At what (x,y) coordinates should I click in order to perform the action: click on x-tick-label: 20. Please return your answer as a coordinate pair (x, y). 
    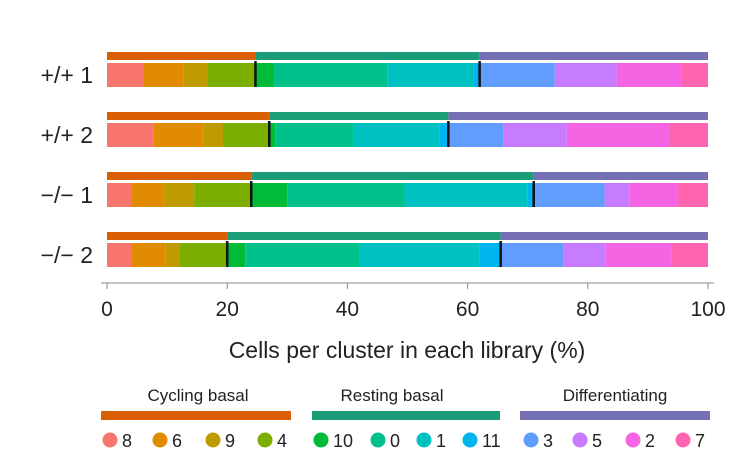
    Looking at the image, I should click on (227, 309).